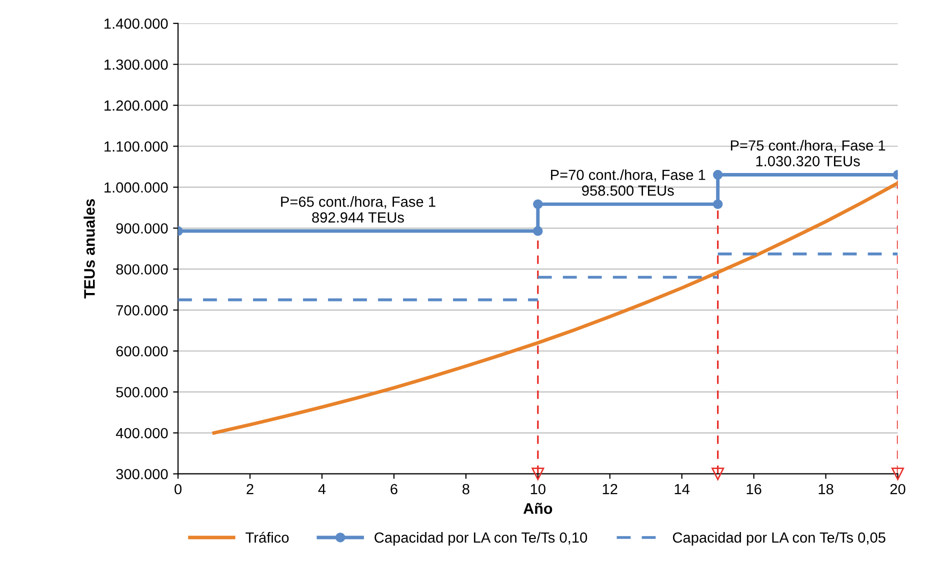  I want to click on legend-label: Capacidad por LA con Te/Ts 0,05, so click(779, 539).